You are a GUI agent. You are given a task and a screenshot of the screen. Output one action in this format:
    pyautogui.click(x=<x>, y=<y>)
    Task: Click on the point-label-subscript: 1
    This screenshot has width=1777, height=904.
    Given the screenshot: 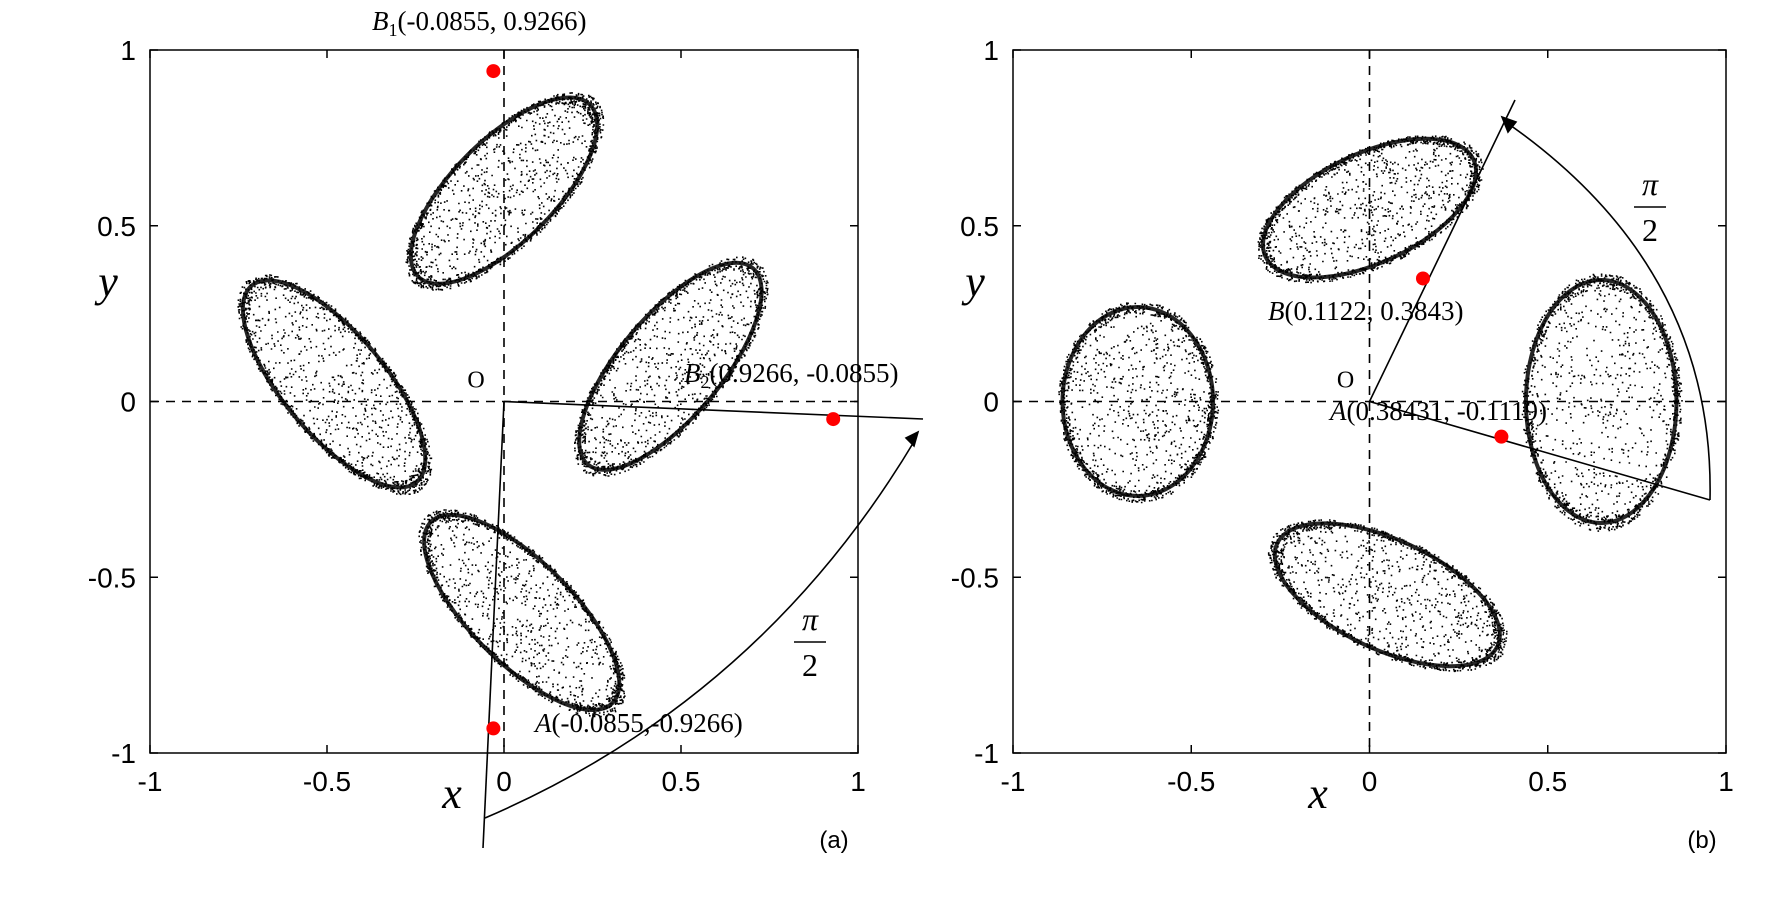 What is the action you would take?
    pyautogui.click(x=393, y=30)
    